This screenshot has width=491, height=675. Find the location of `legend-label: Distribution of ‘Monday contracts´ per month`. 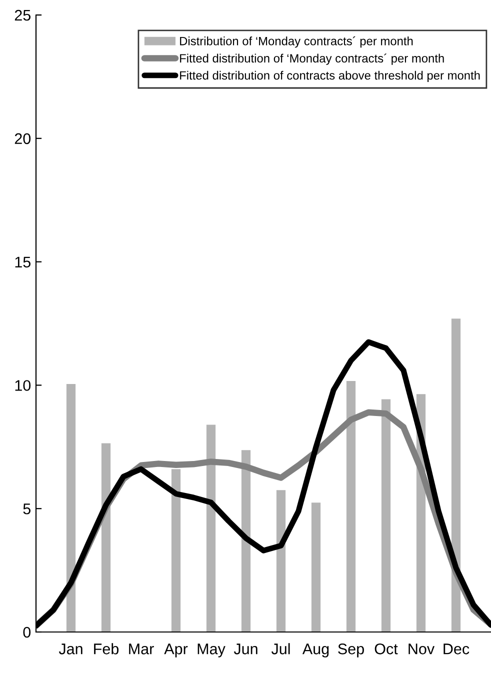

legend-label: Distribution of ‘Monday contracts´ per month is located at coordinates (296, 42).